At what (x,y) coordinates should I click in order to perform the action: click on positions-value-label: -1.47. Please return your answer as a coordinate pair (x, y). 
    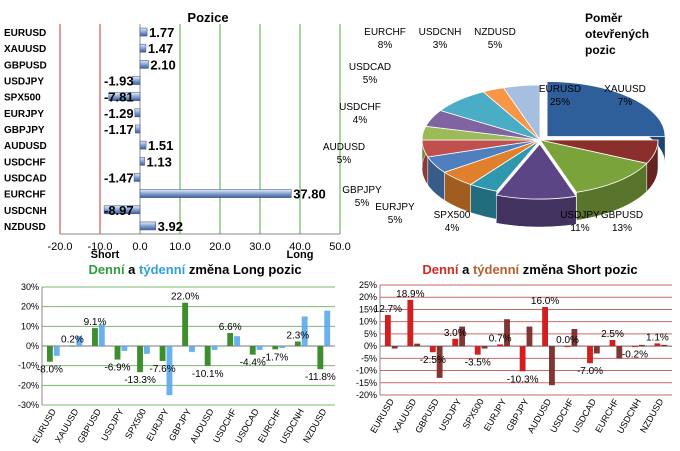
    Looking at the image, I should click on (119, 177).